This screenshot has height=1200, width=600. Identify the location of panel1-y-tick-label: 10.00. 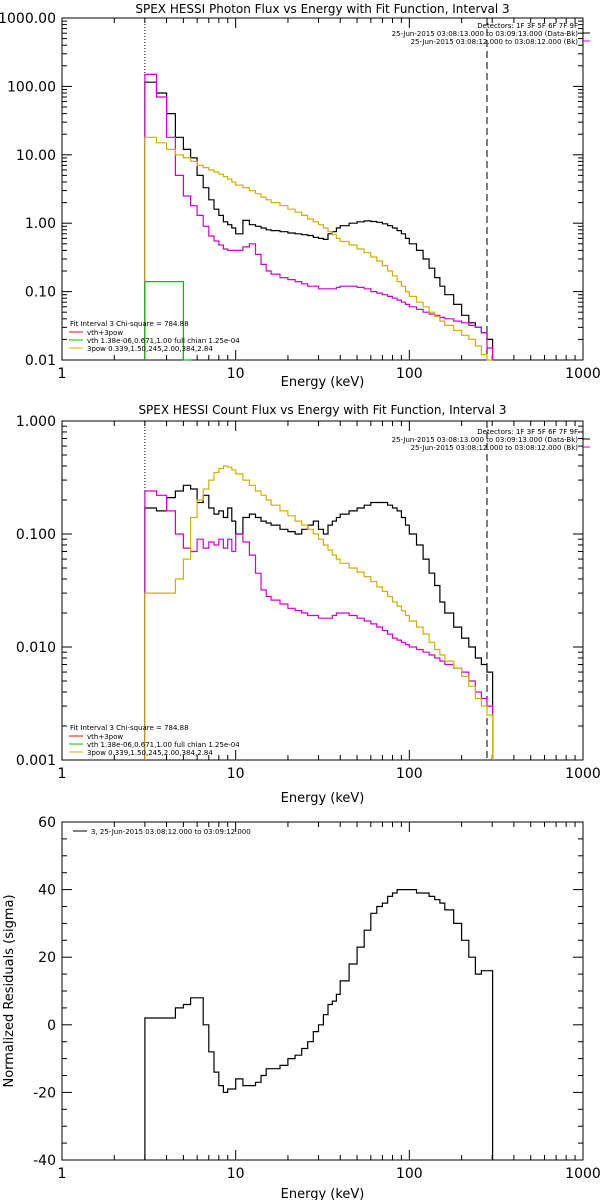
(36, 156).